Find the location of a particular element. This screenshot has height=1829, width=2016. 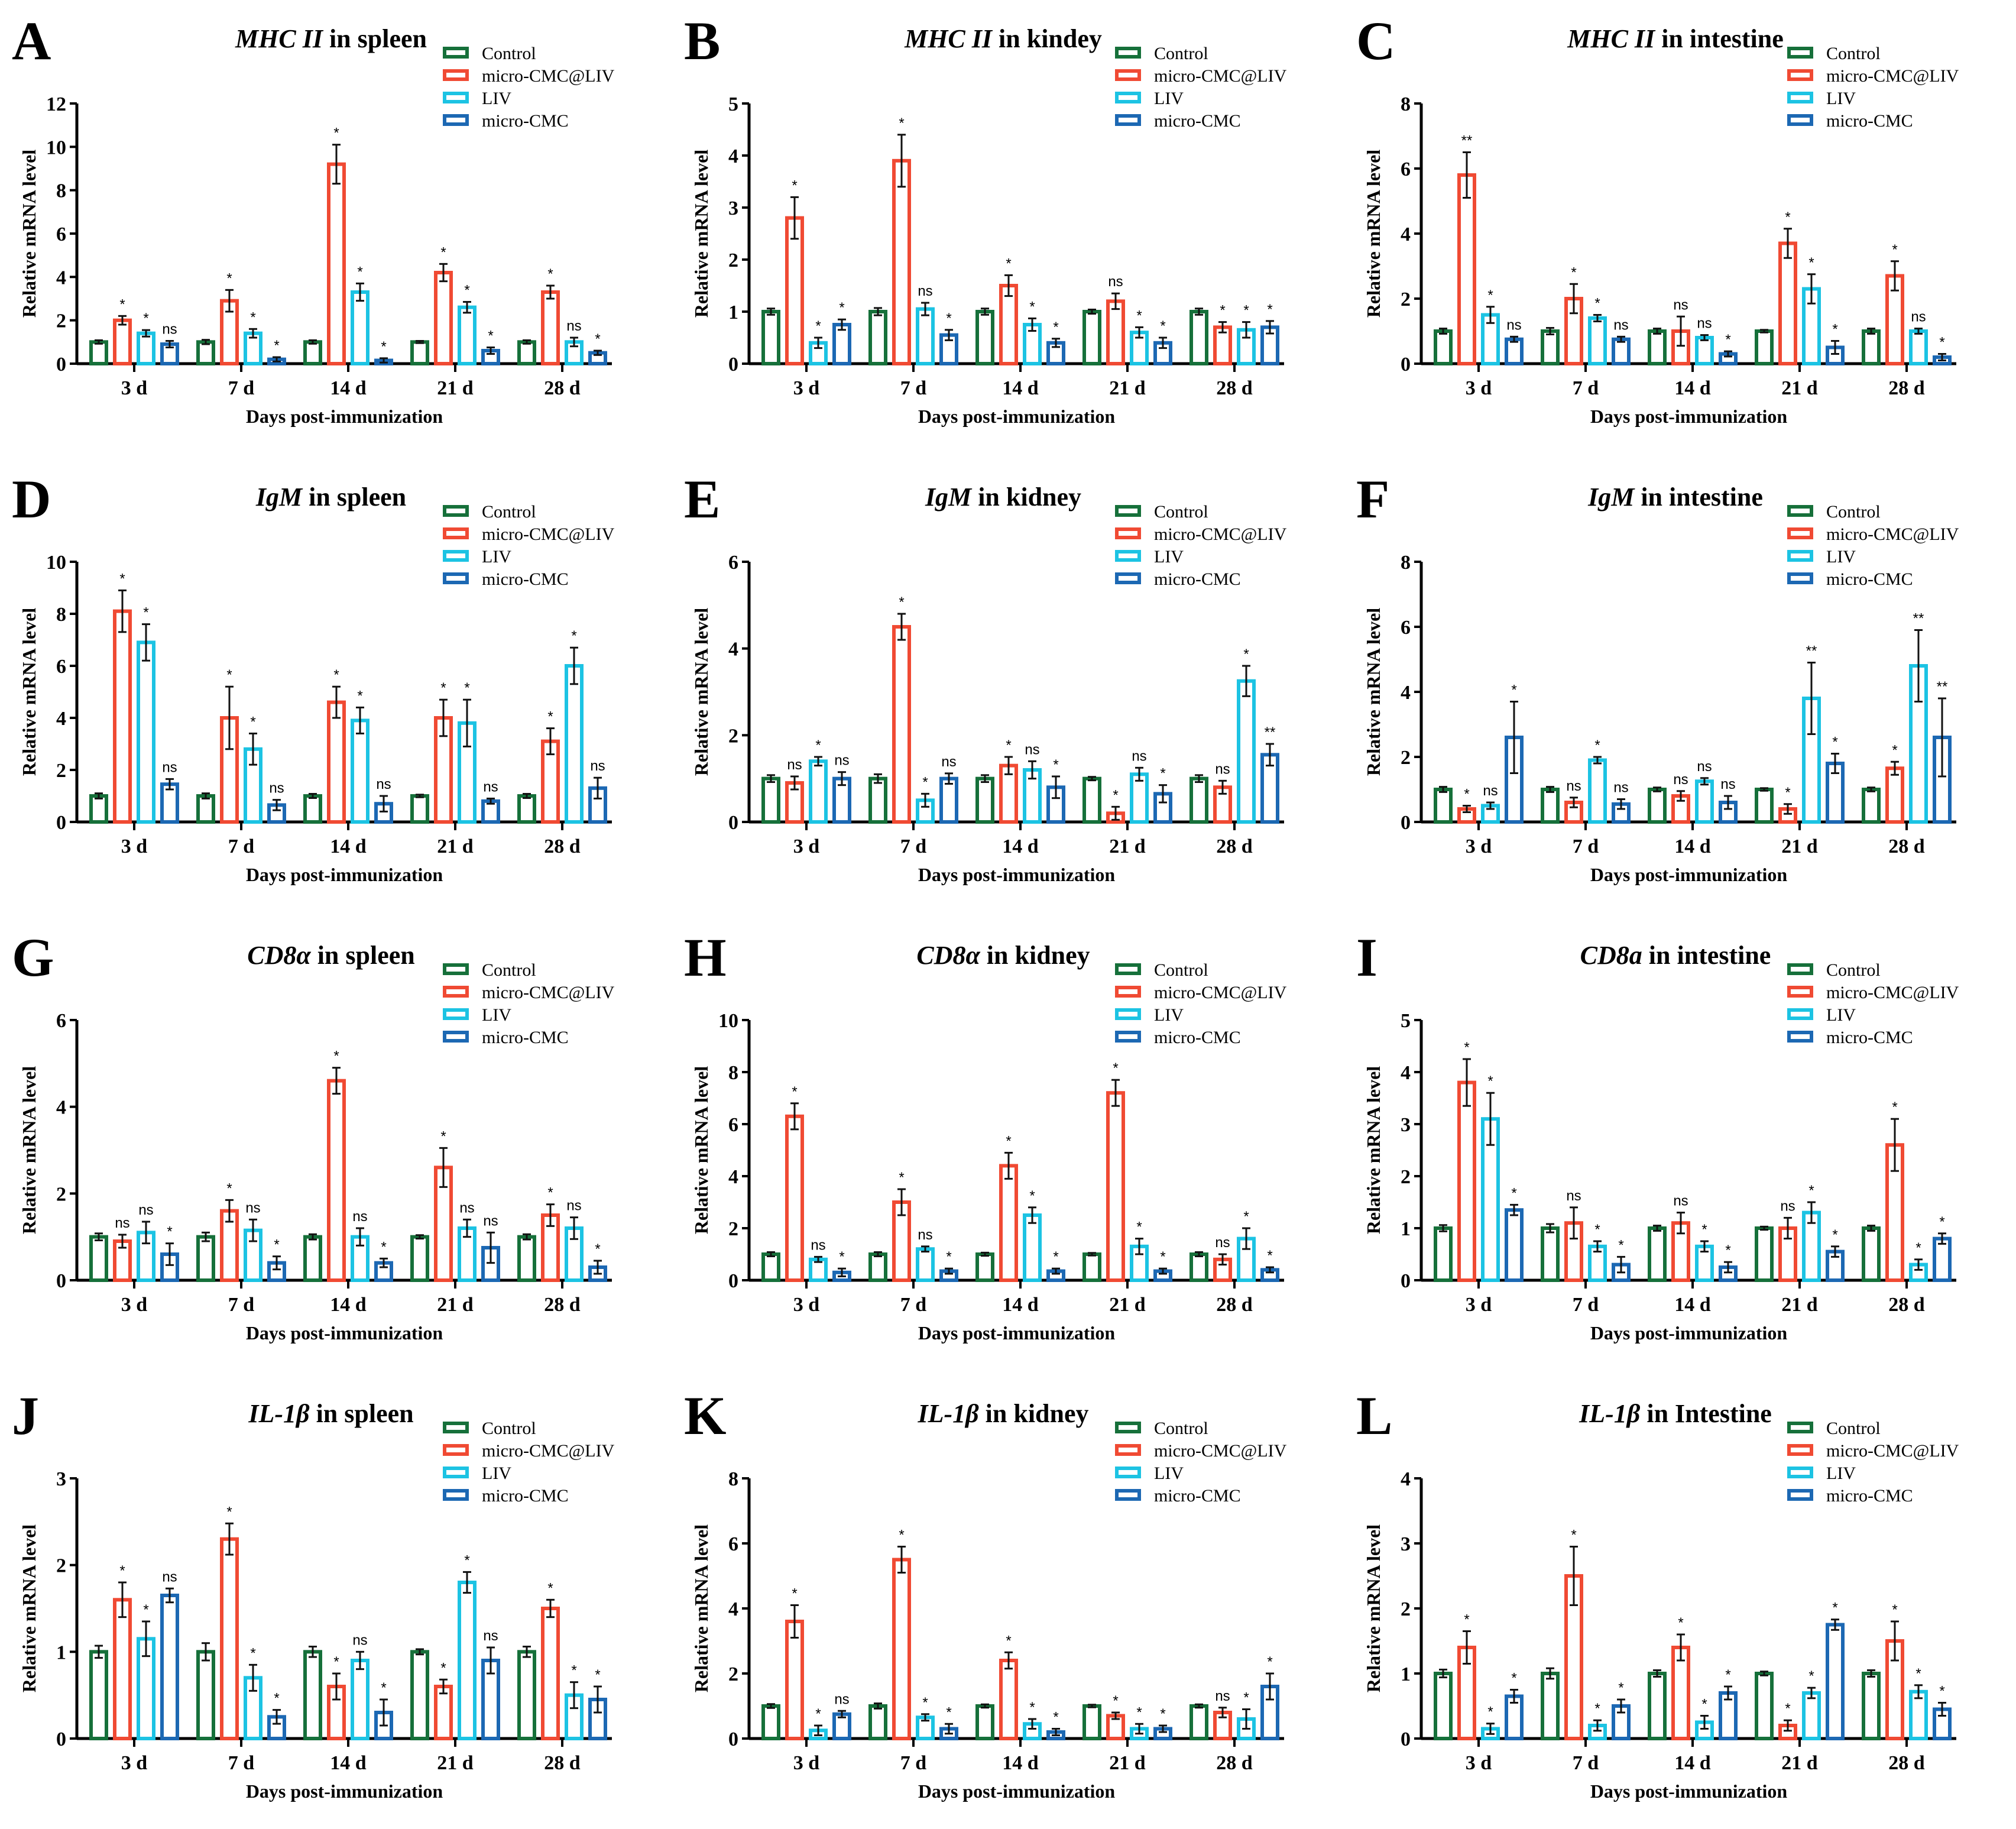

legend-label: LIV is located at coordinates (496, 1473).